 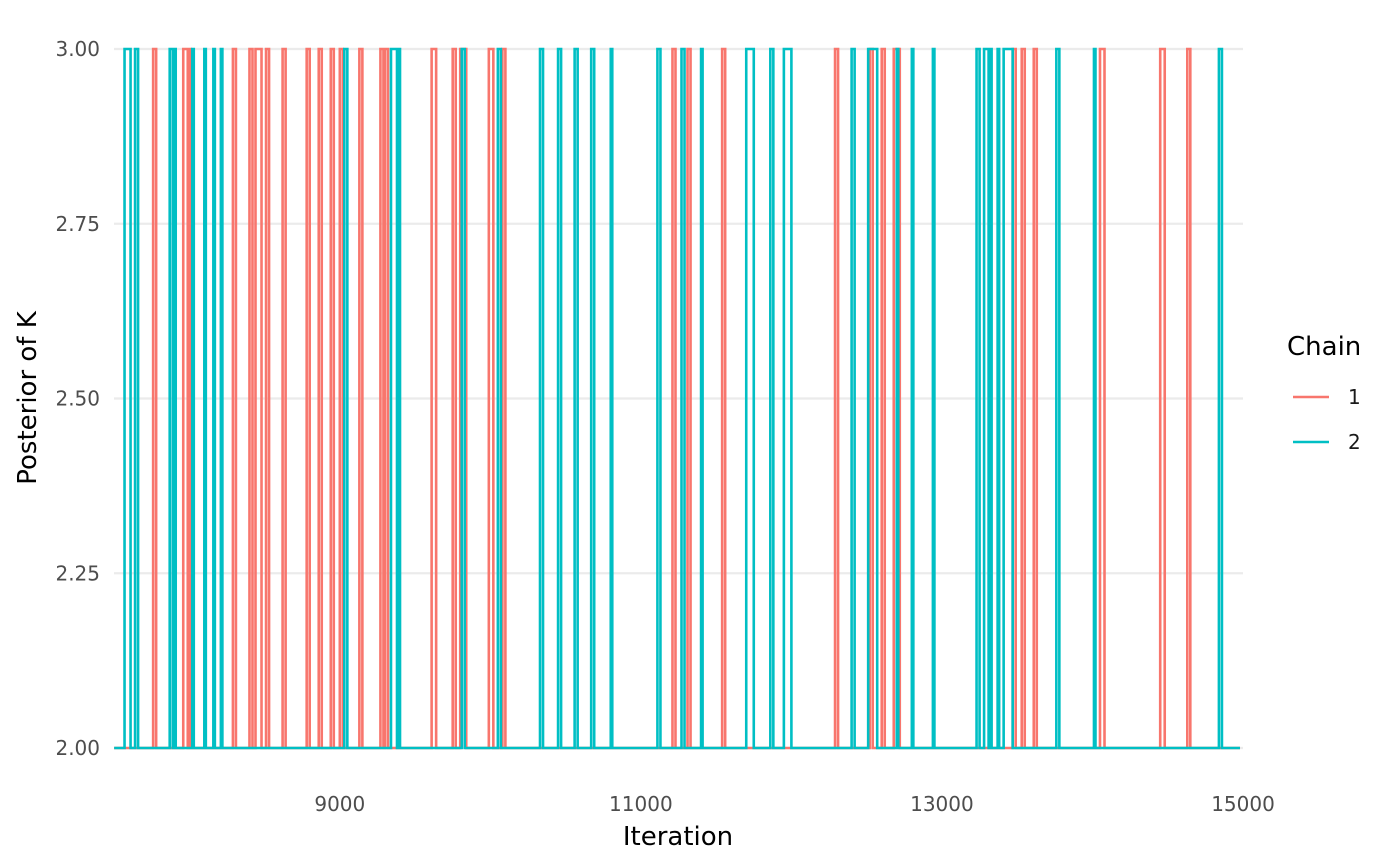 I want to click on x-tick-label: 11000, so click(x=641, y=804).